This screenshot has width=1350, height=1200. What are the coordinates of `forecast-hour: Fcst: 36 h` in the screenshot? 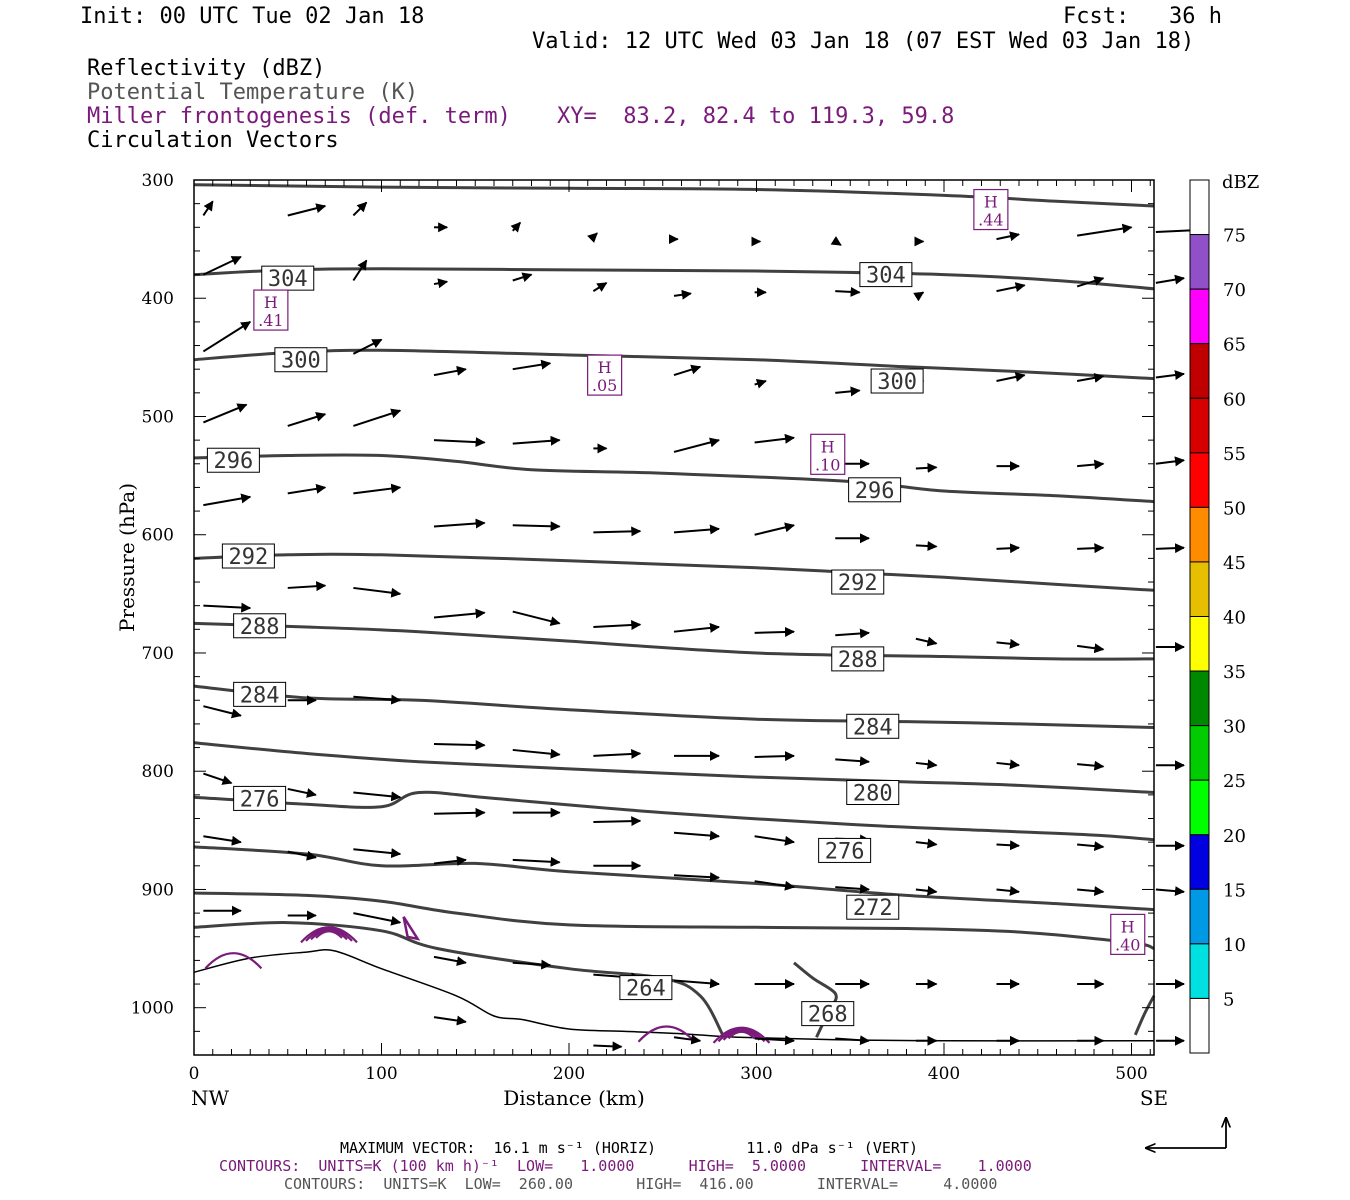 It's located at (1142, 16).